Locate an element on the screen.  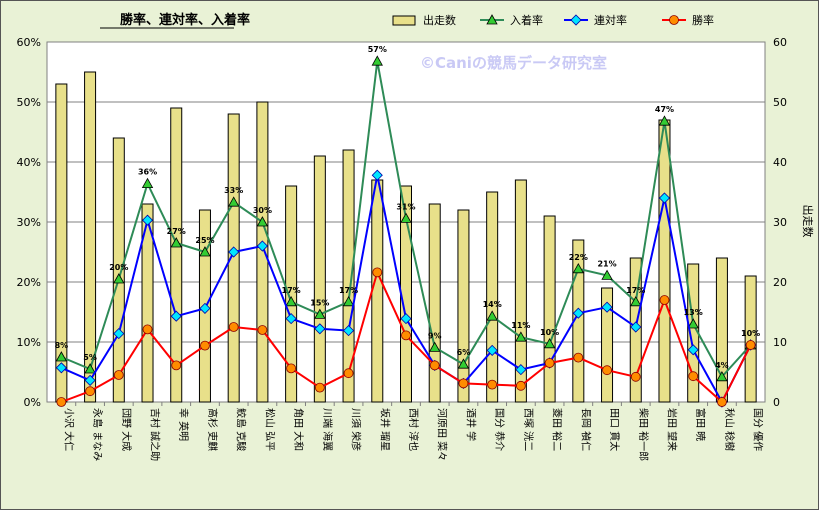
x-tick-label: 坂井 瑠星 is located at coordinates (384, 429).